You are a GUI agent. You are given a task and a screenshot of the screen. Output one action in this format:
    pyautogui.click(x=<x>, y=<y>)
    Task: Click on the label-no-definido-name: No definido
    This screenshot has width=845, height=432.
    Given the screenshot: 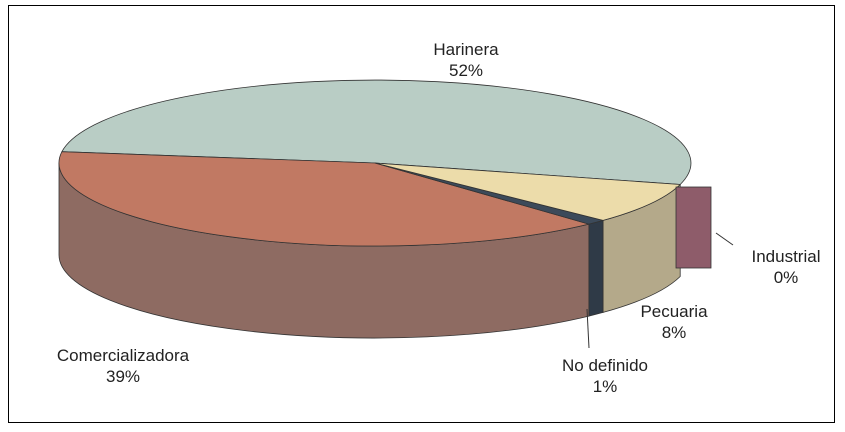 What is the action you would take?
    pyautogui.click(x=605, y=365)
    